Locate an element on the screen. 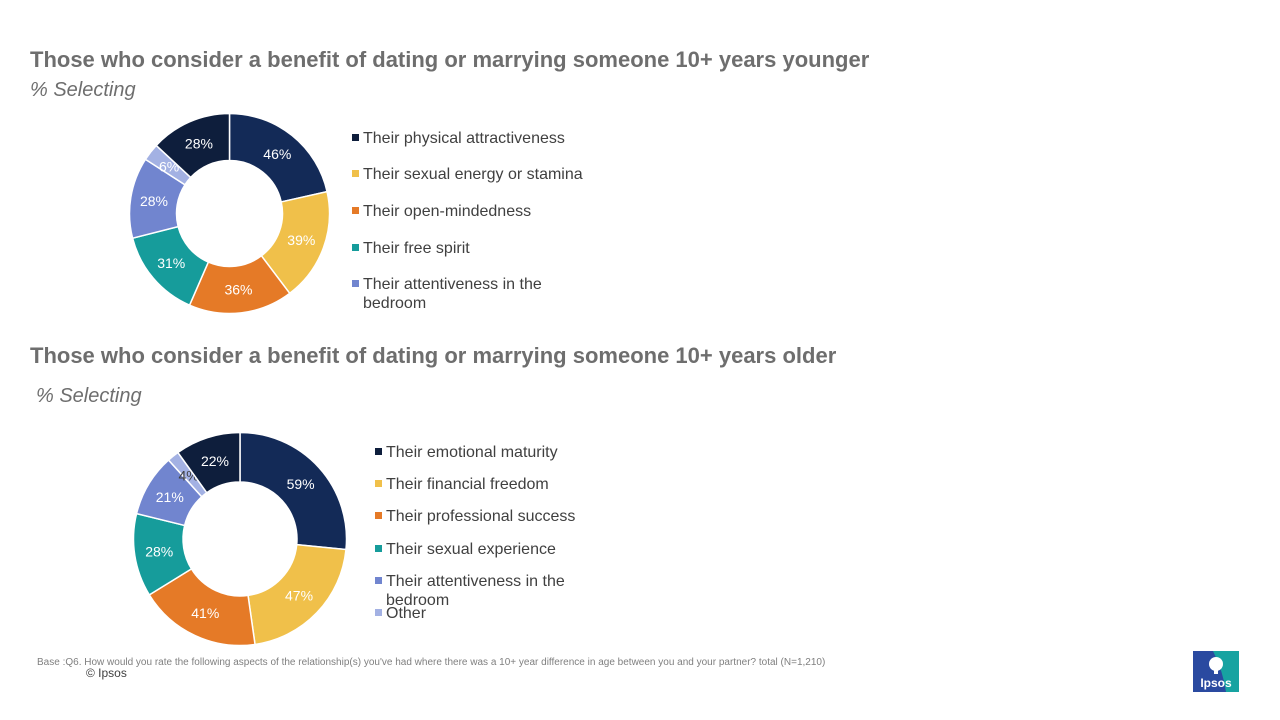 This screenshot has height=720, width=1280. chart-1-subtitle: % Selecting is located at coordinates (83, 90).